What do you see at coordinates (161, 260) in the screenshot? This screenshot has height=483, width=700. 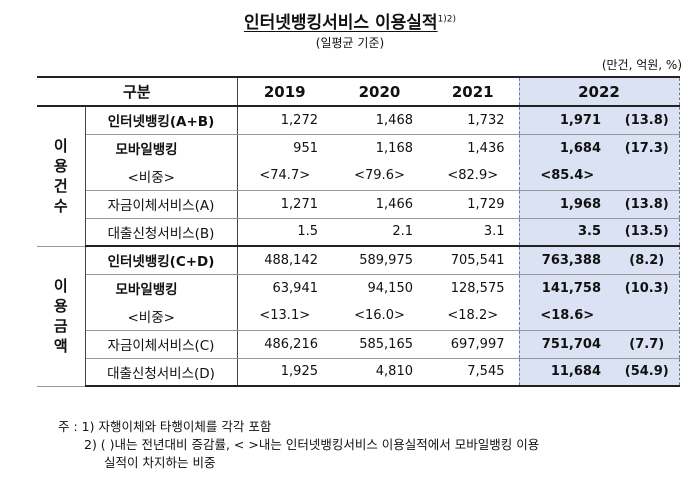 I see `row-label: 인터넷뱅킹(C+D)` at bounding box center [161, 260].